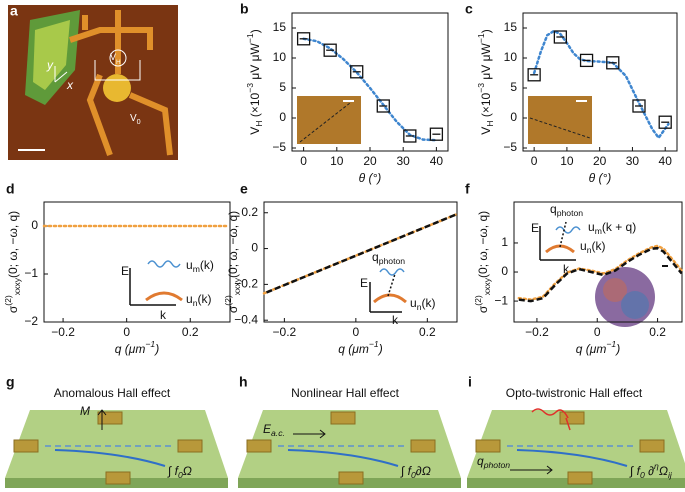  I want to click on schematic-label: qphoton, so click(493, 462).